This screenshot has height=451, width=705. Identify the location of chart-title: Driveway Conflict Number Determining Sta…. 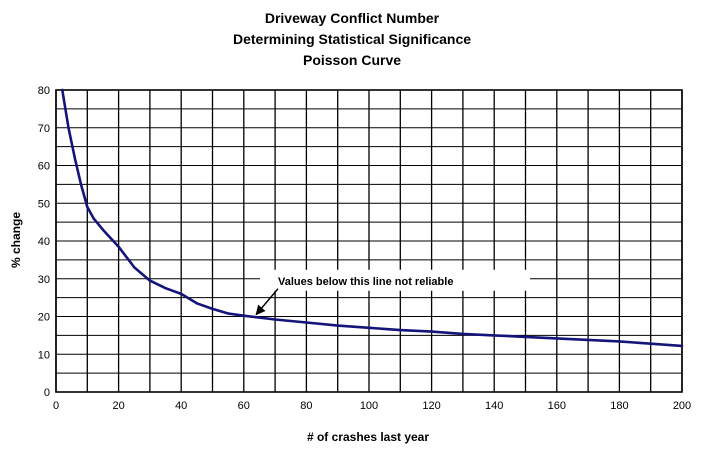
(352, 39).